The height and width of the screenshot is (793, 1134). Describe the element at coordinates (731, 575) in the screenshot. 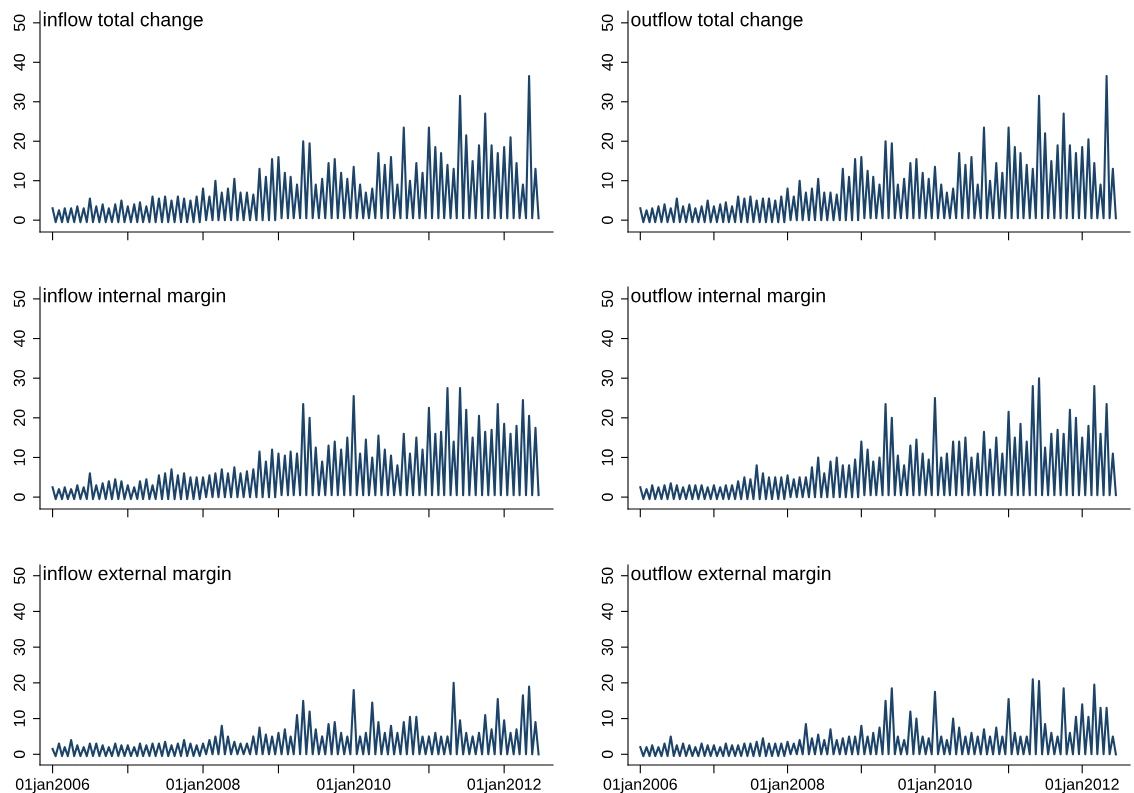

I see `chart-title: outflow external margin` at that location.